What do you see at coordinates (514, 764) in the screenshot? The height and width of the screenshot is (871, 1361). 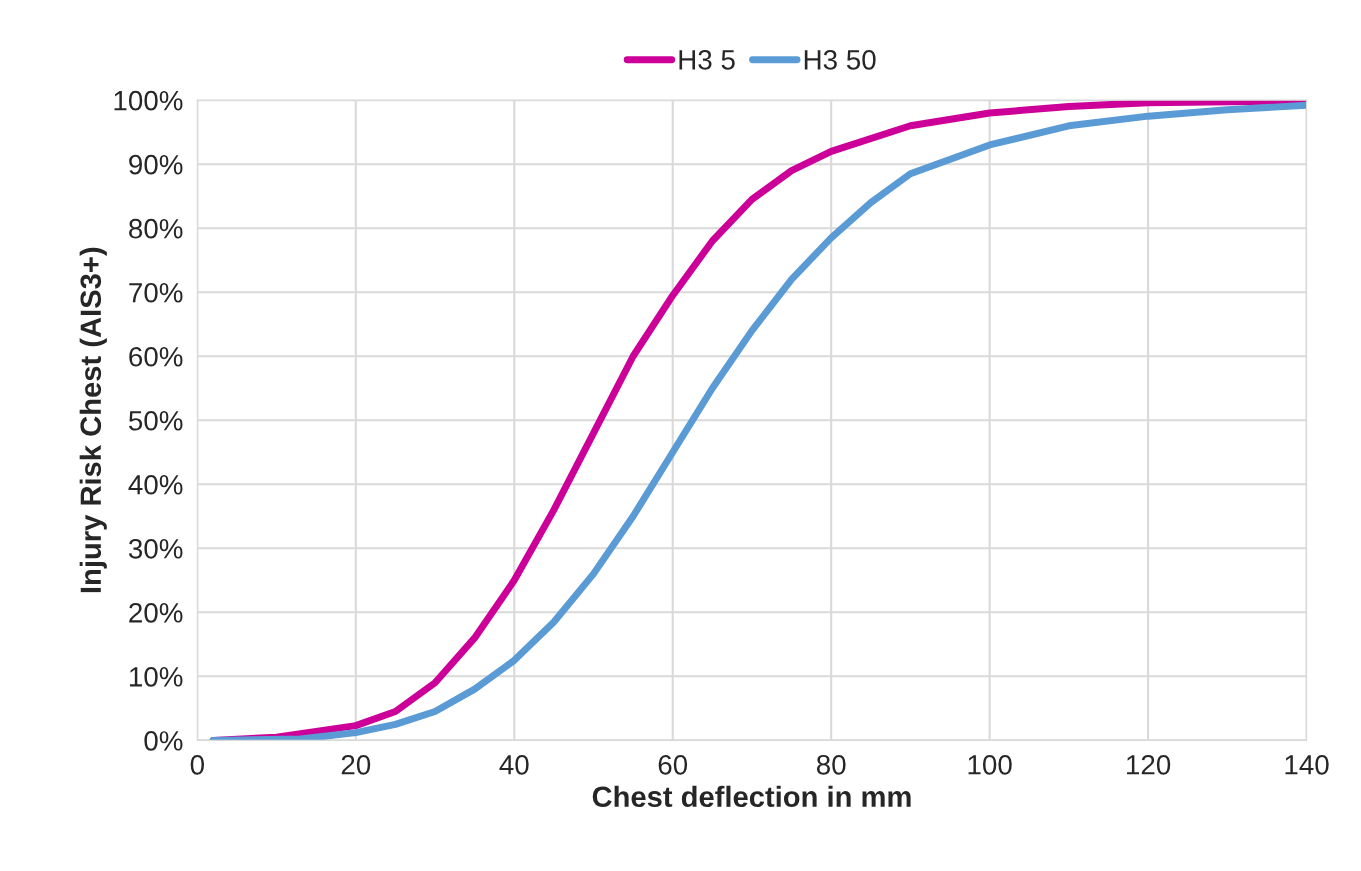 I see `x-tick-label: 40` at bounding box center [514, 764].